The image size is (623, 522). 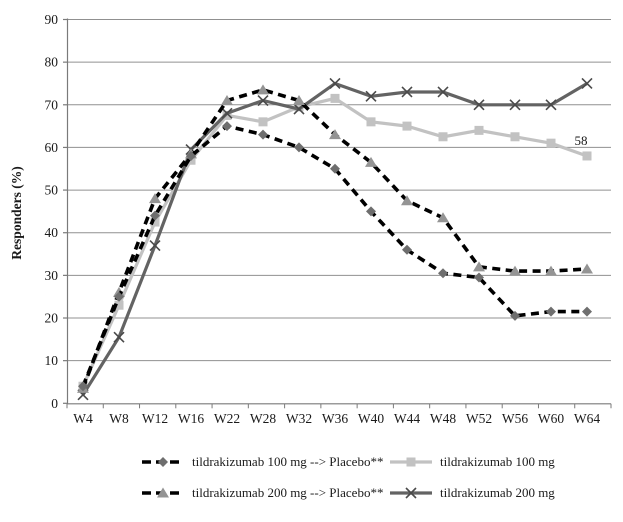 I want to click on x-tick-label: W4, so click(x=83, y=418).